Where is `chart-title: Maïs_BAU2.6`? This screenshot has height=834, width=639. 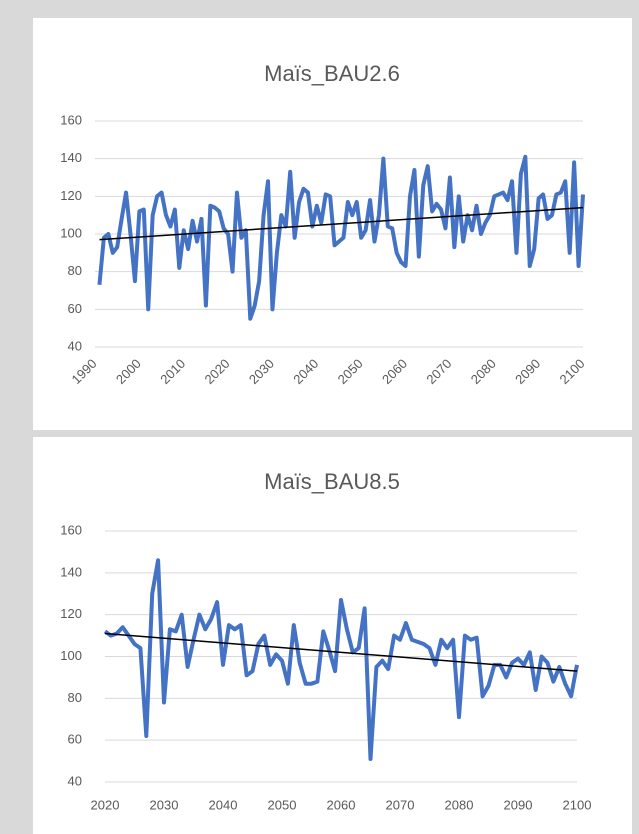
chart-title: Maïs_BAU2.6 is located at coordinates (332, 73).